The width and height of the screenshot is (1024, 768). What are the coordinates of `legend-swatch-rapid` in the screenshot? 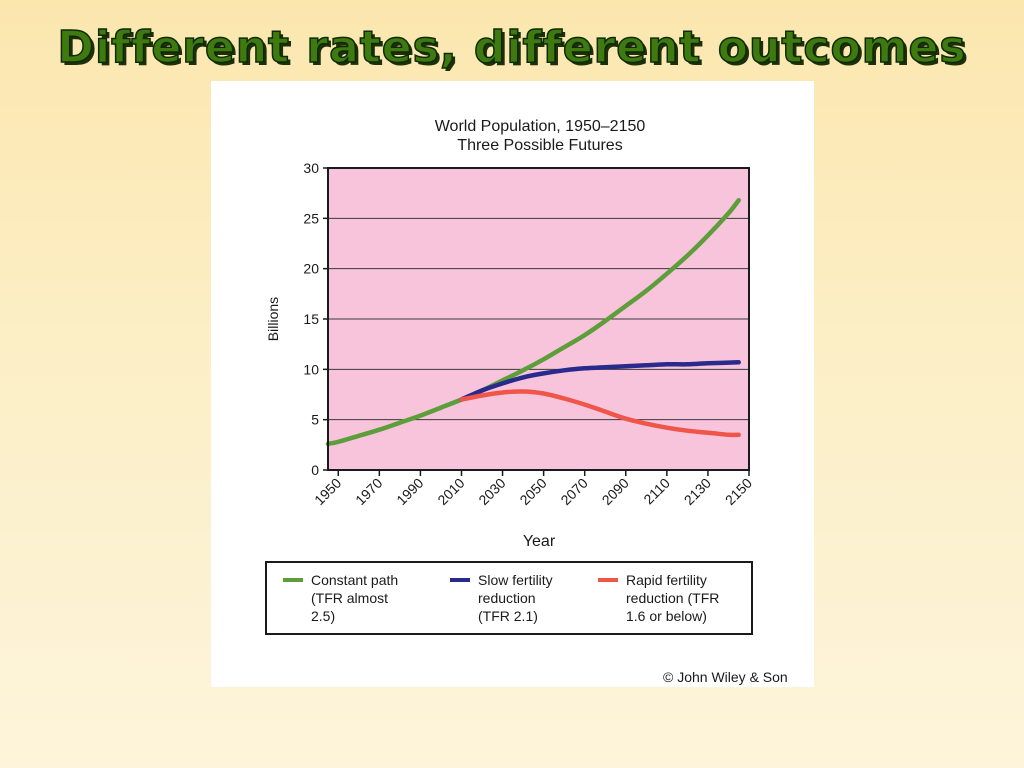 It's located at (608, 580).